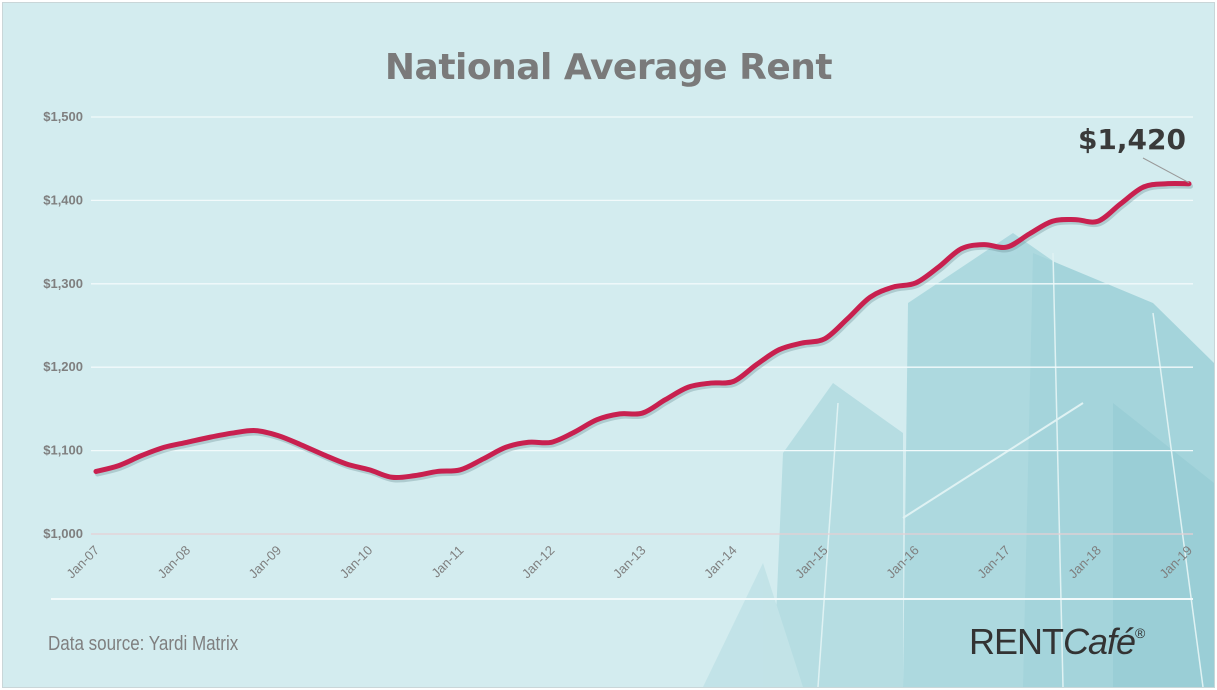 Image resolution: width=1217 pixels, height=690 pixels. What do you see at coordinates (1084, 562) in the screenshot?
I see `x-tick-label: Jan-18` at bounding box center [1084, 562].